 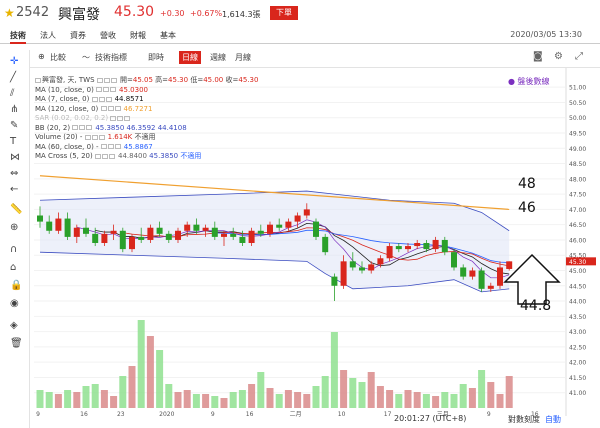 I want to click on weekly-button: 週線, so click(x=218, y=57).